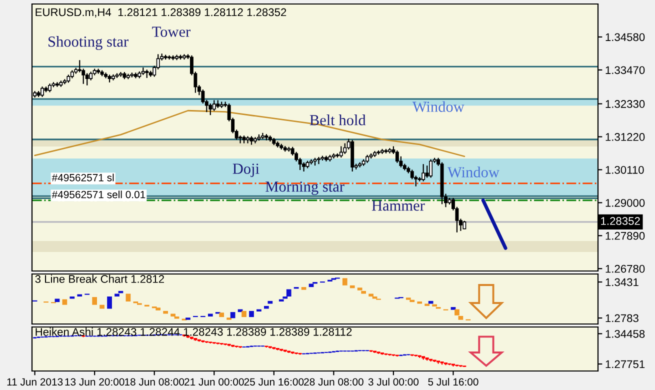 The image size is (655, 390). I want to click on y-tick-label: 1.34580, so click(625, 37).